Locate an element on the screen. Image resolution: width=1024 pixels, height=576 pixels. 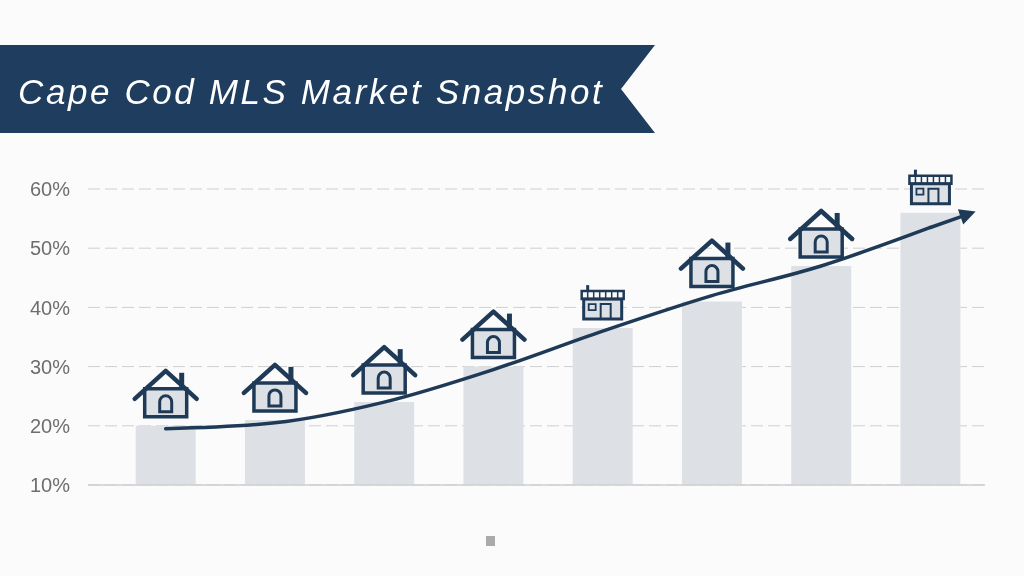
y-tick-label: 30% is located at coordinates (50, 366).